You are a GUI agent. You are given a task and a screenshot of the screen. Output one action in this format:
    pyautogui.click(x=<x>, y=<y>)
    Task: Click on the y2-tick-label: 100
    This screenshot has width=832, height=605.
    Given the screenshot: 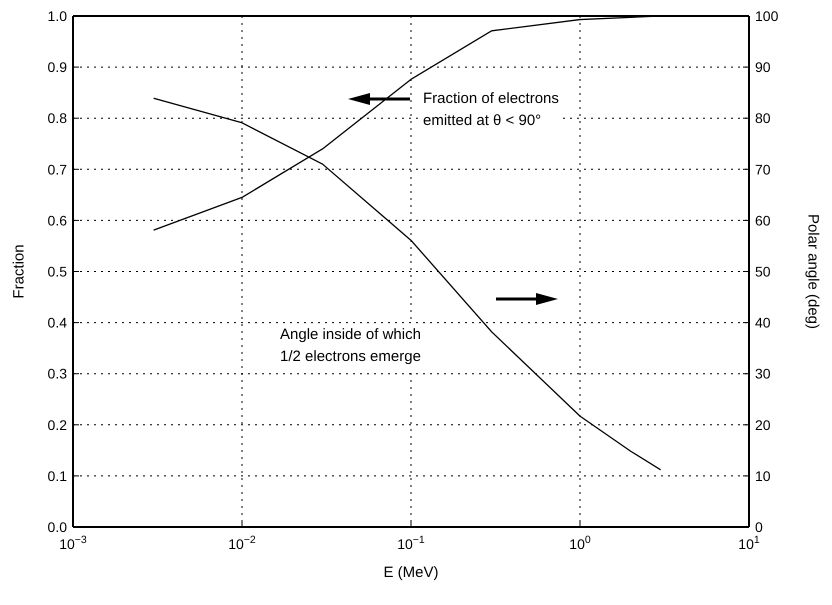 What is the action you would take?
    pyautogui.click(x=767, y=16)
    